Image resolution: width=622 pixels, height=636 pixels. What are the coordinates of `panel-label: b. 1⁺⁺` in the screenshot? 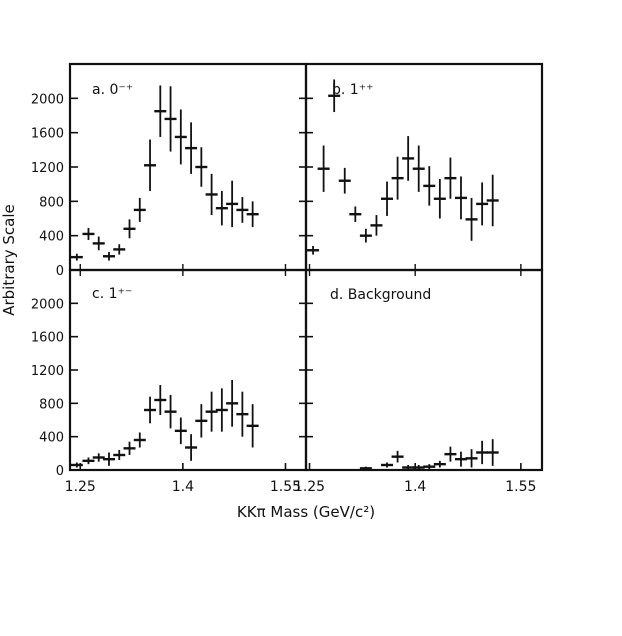 It's located at (352, 90).